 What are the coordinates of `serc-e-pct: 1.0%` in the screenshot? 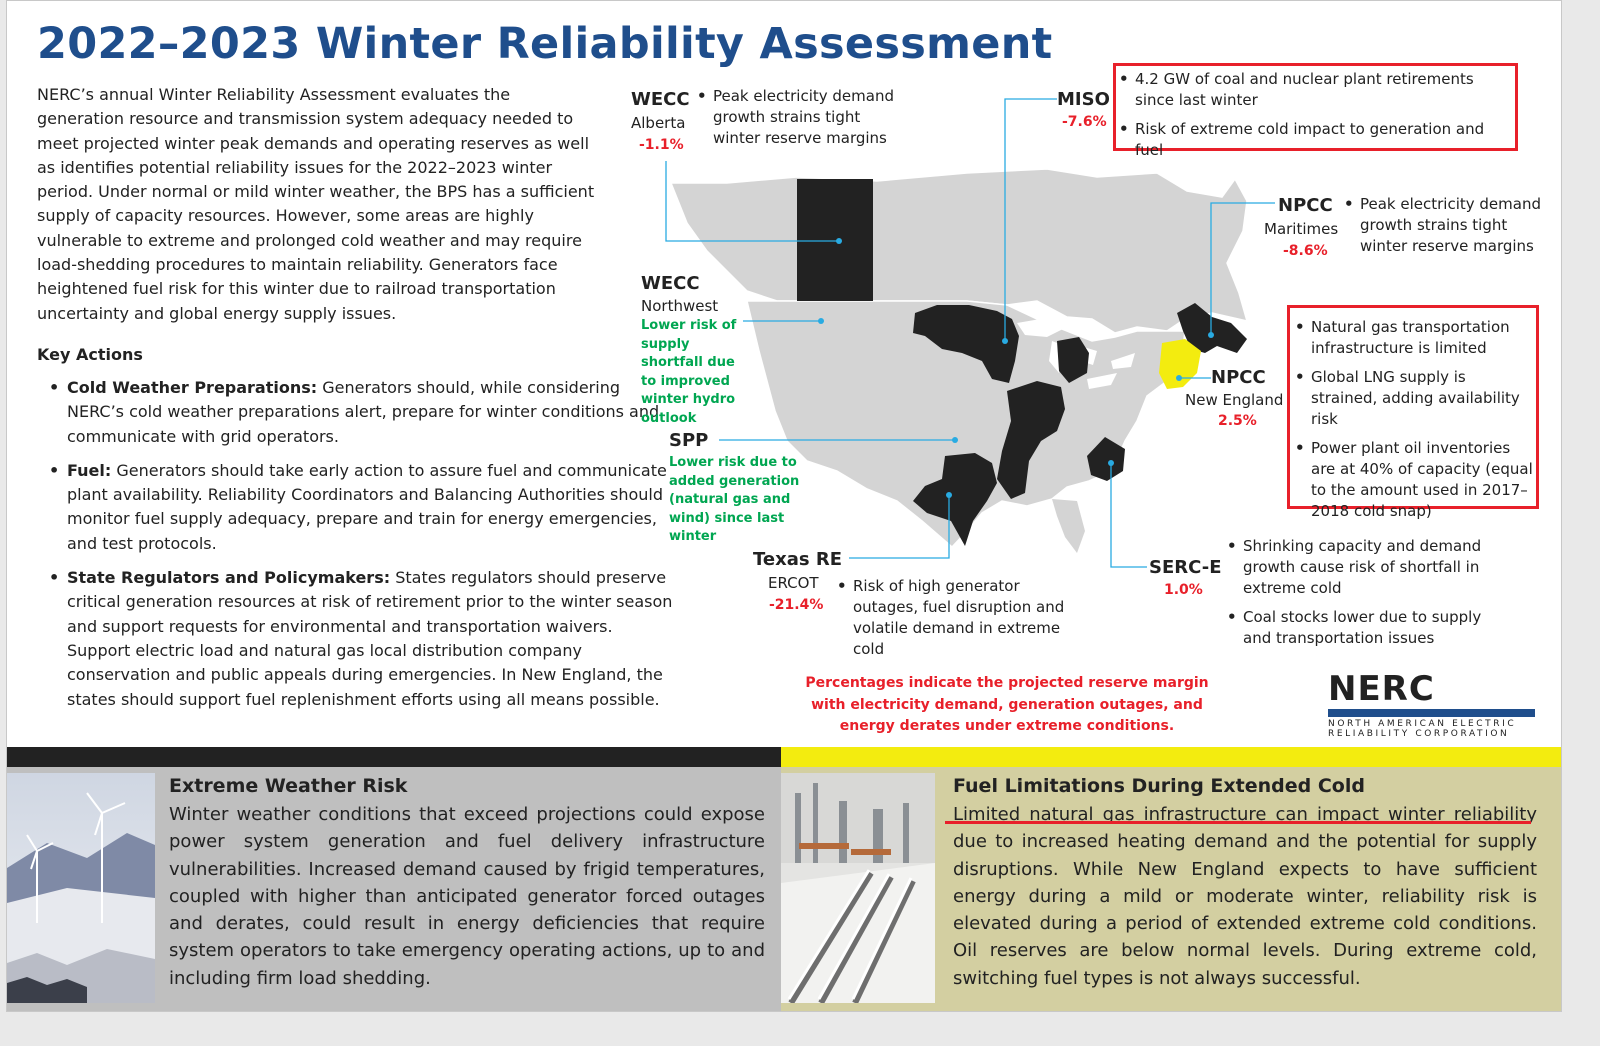 It's located at (1183, 590).